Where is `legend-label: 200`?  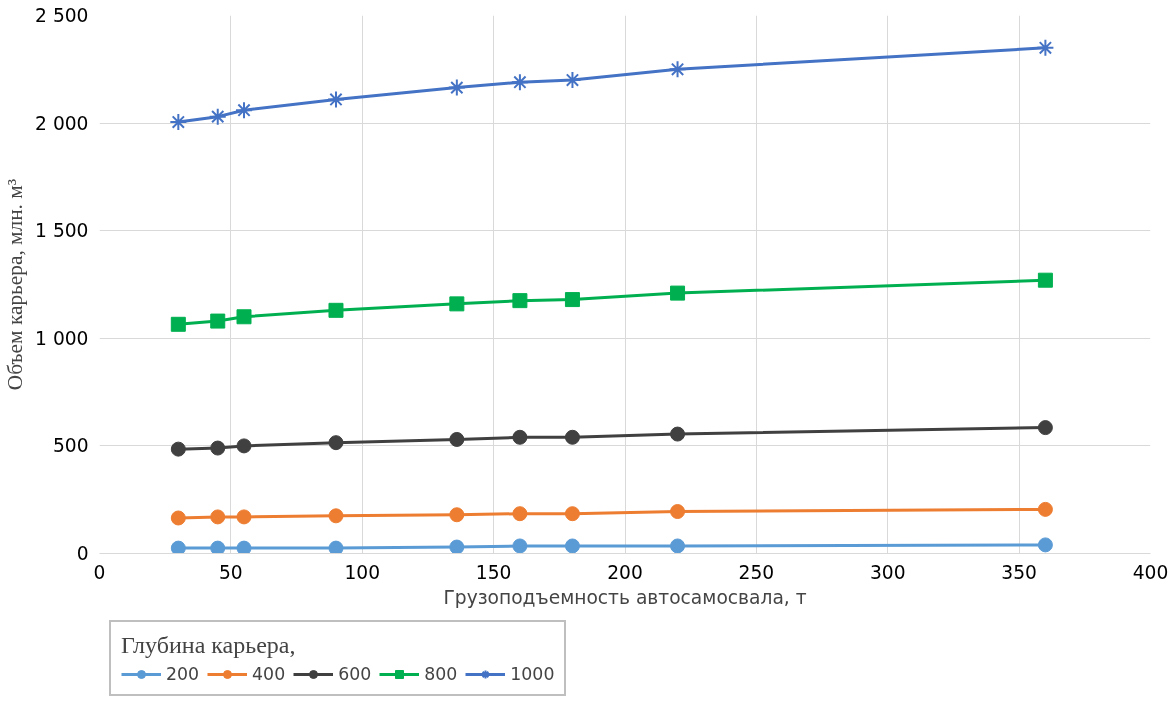
legend-label: 200 is located at coordinates (183, 674).